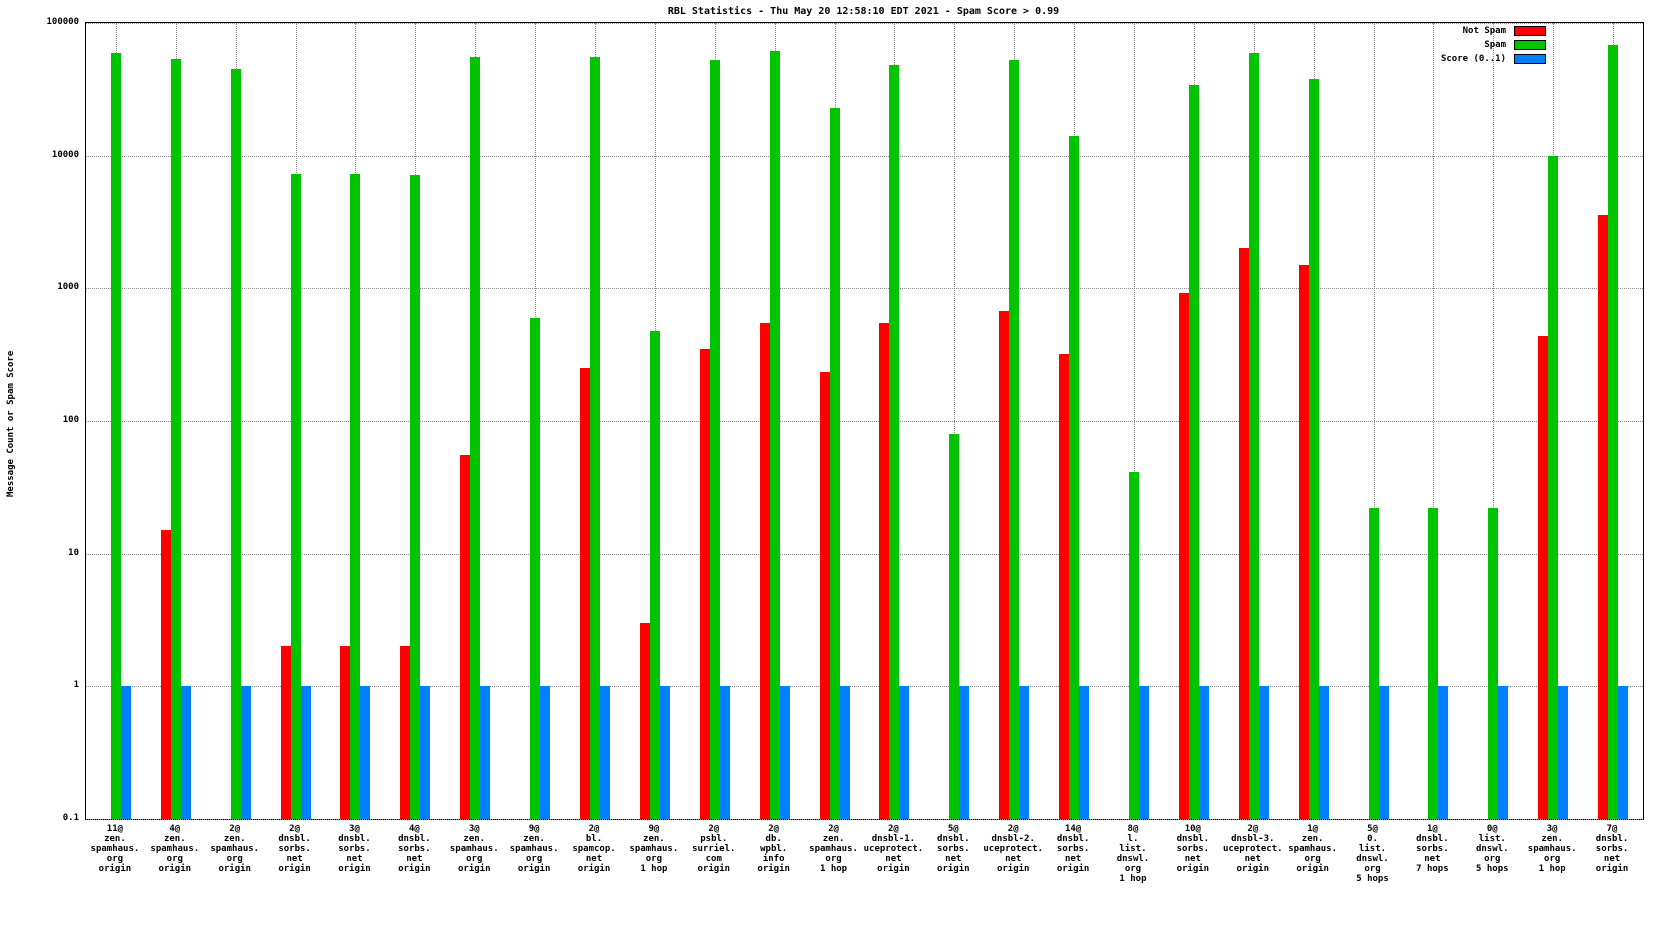 This screenshot has width=1664, height=936. What do you see at coordinates (1253, 839) in the screenshot?
I see `x-category-label-line: dnsbl-3.` at bounding box center [1253, 839].